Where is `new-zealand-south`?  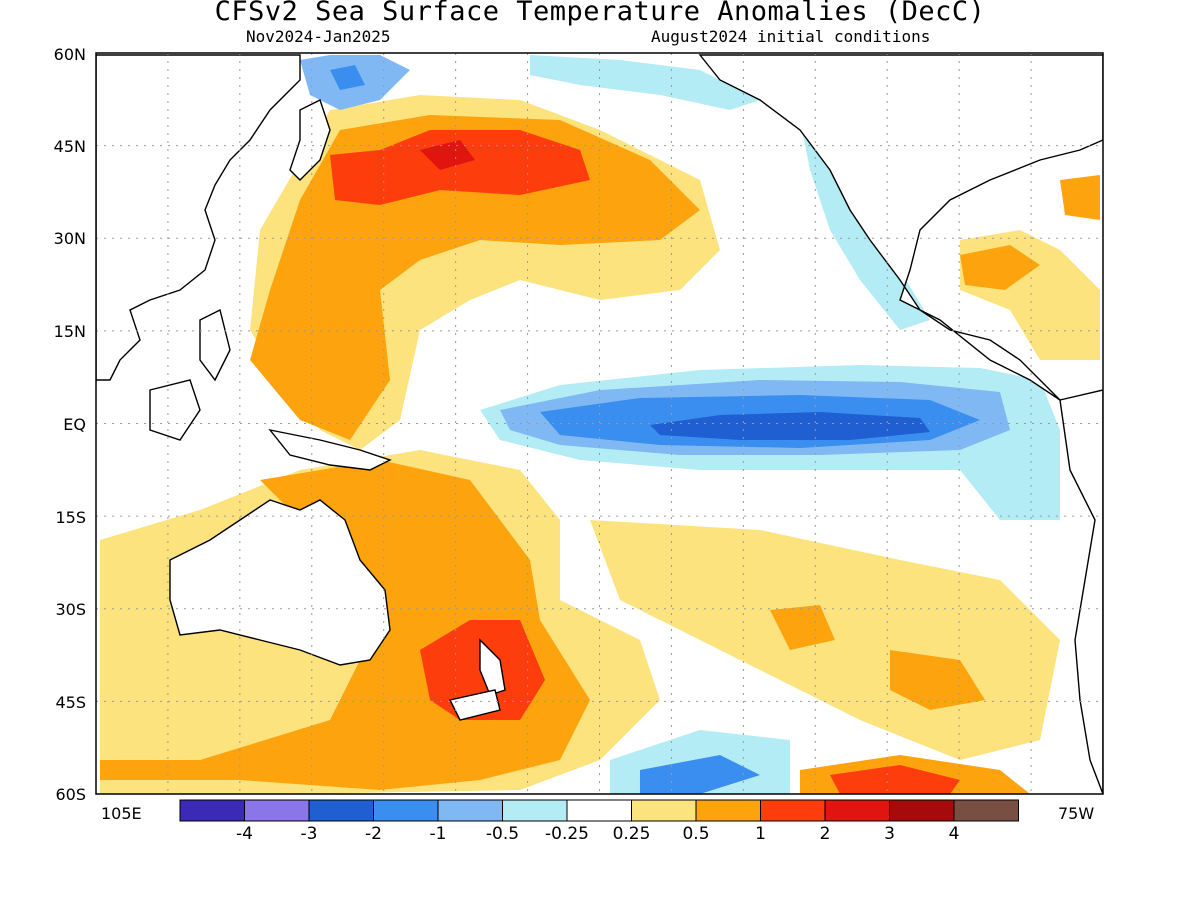
new-zealand-south is located at coordinates (474, 705).